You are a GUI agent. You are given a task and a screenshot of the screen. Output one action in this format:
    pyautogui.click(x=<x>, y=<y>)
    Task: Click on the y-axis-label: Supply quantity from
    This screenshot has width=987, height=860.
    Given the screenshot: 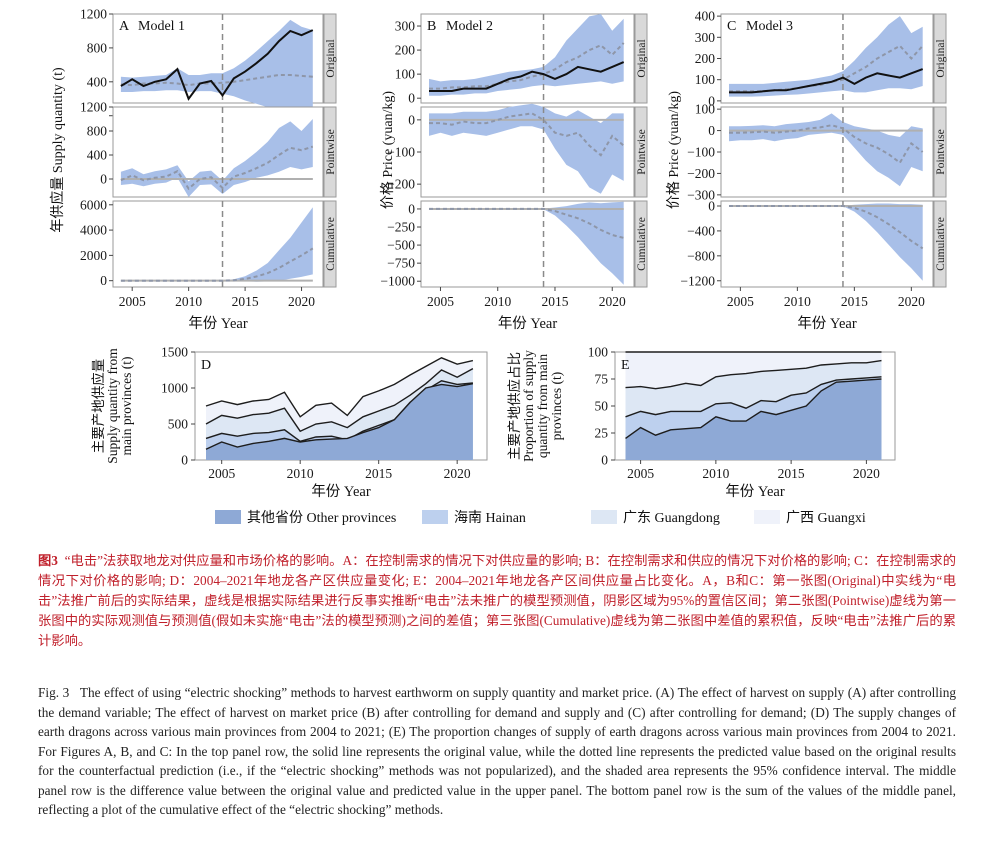 What is the action you would take?
    pyautogui.click(x=112, y=406)
    